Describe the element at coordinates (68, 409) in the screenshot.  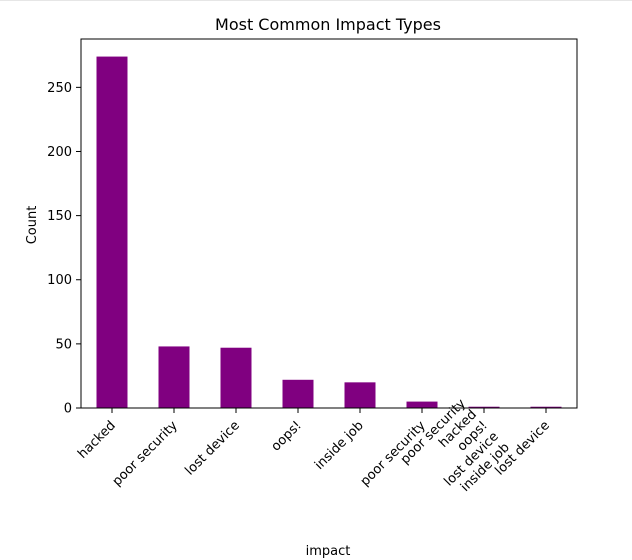
I see `y-tick-label-0: 0` at that location.